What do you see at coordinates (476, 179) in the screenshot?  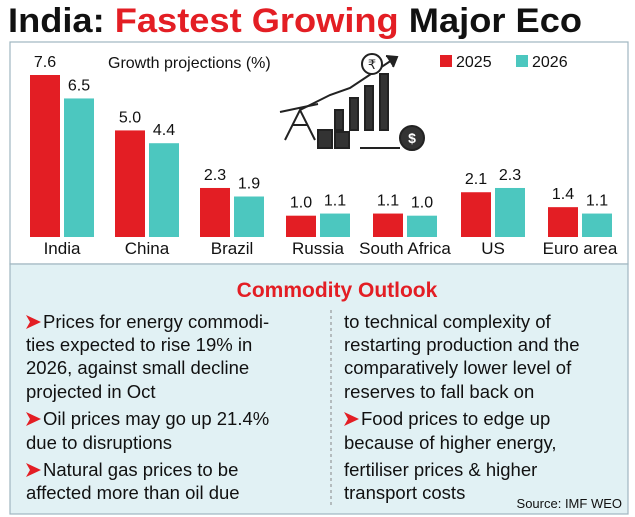 I see `value-label: 2.1` at bounding box center [476, 179].